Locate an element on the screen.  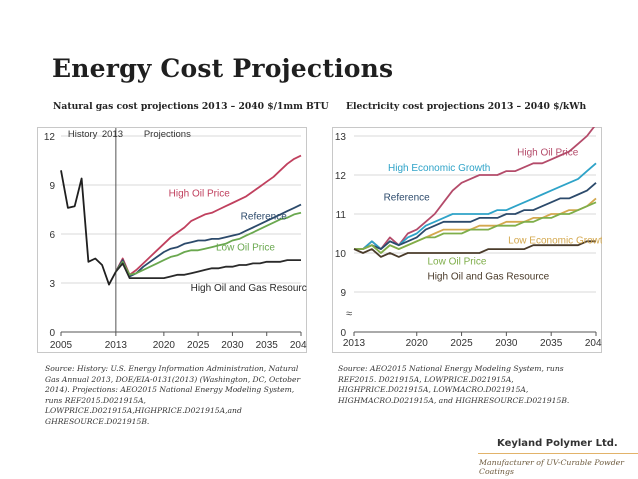
divider-year-annotation: 2013 is located at coordinates (112, 134).